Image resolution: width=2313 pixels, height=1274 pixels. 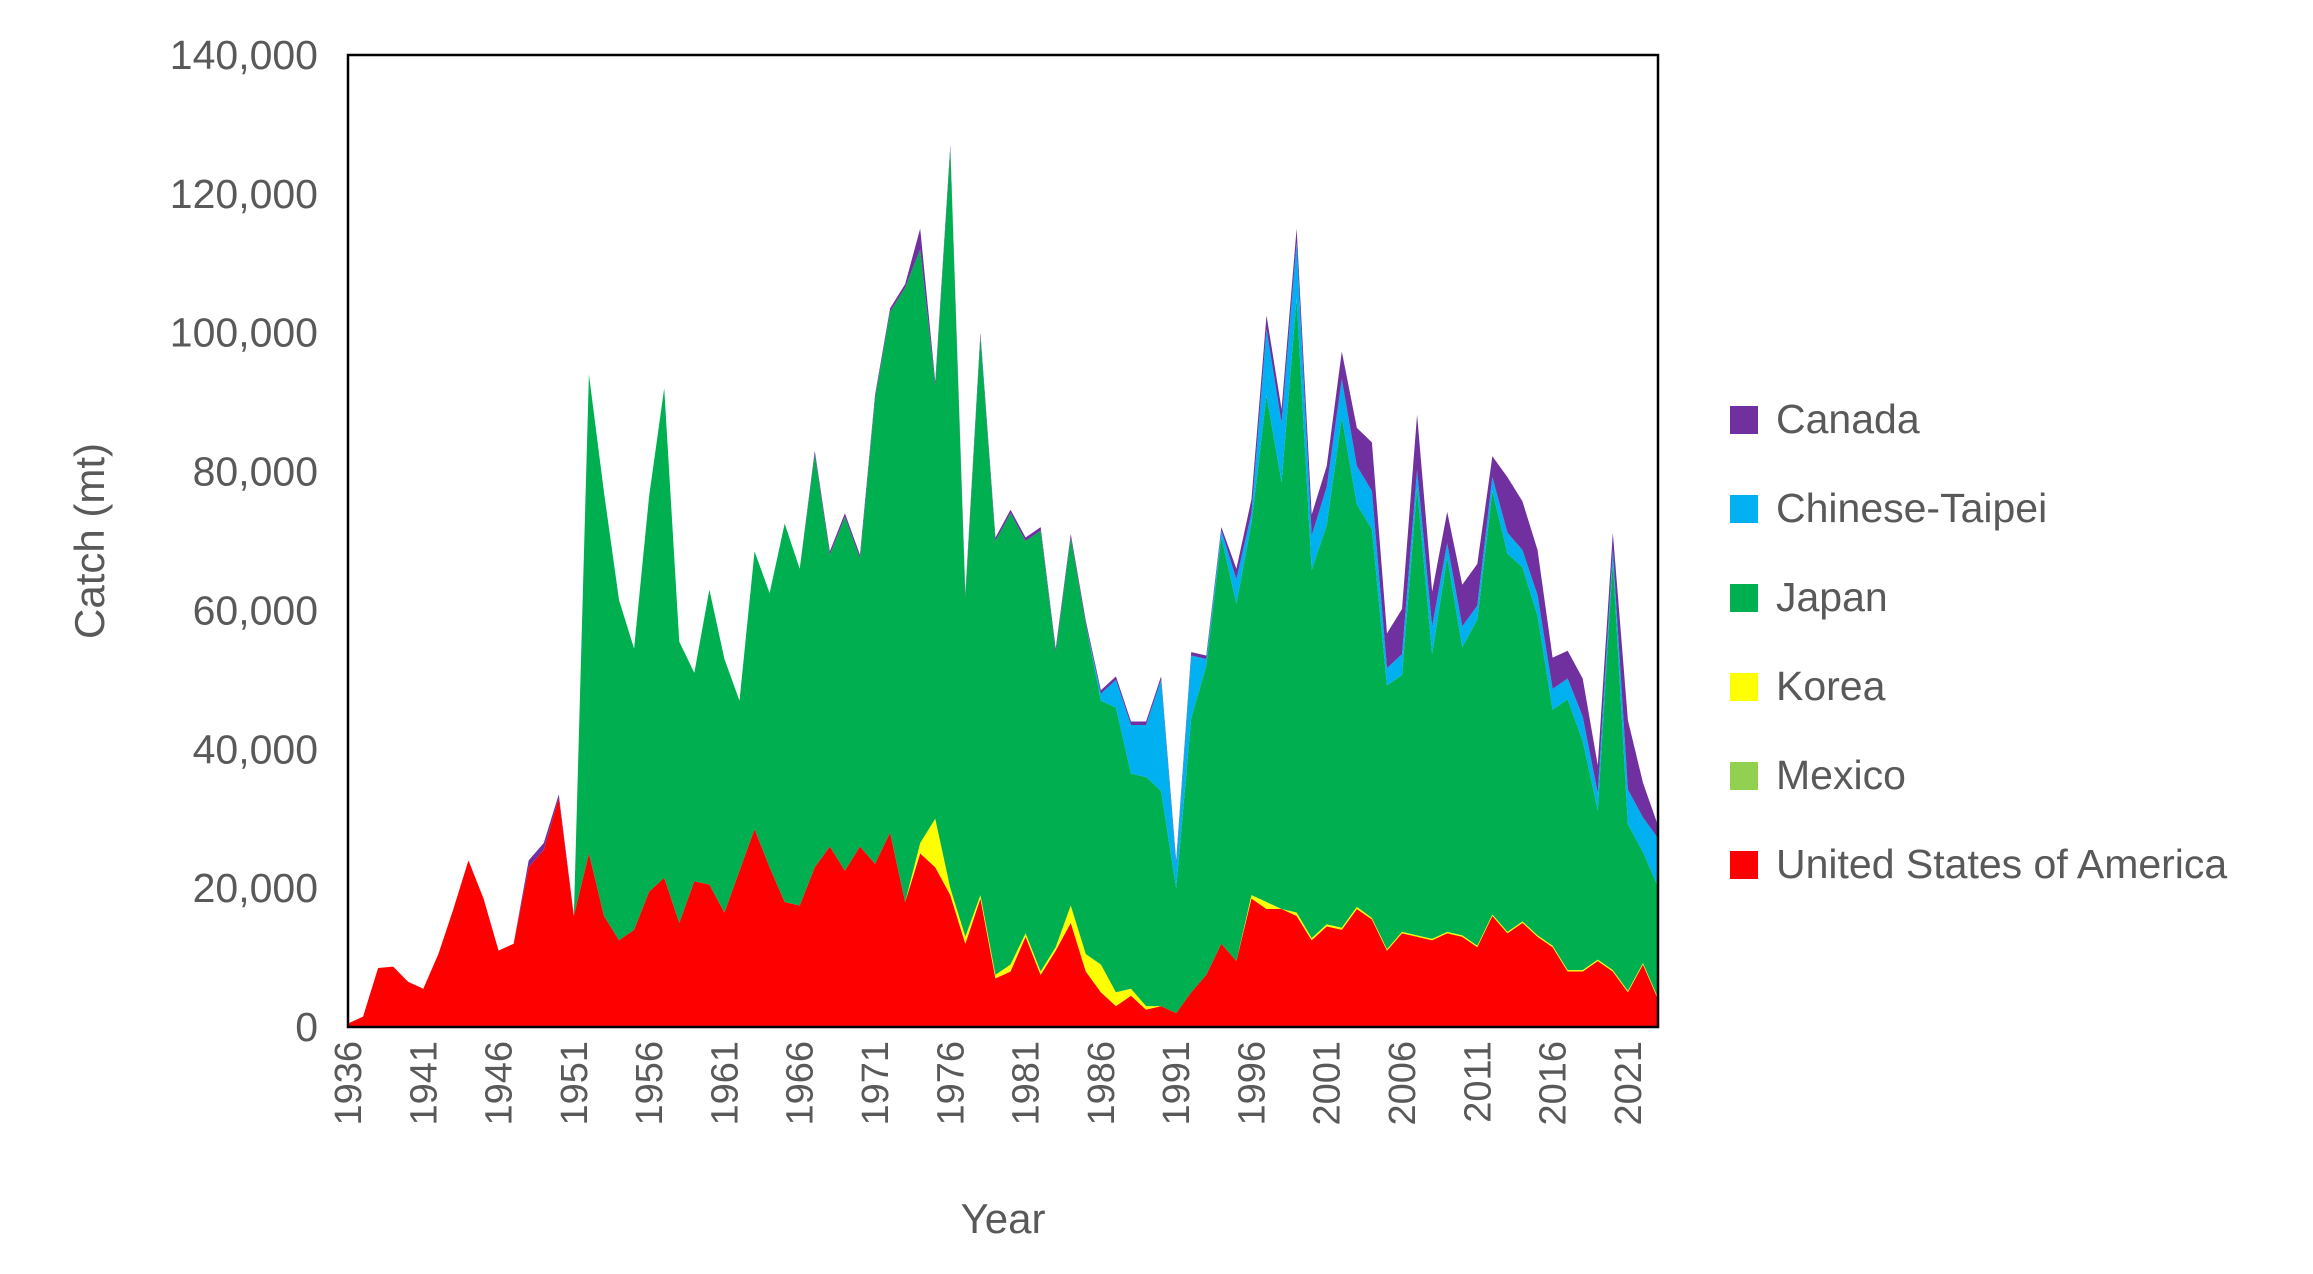 I want to click on y-tick-label: 40,000, so click(x=255, y=749).